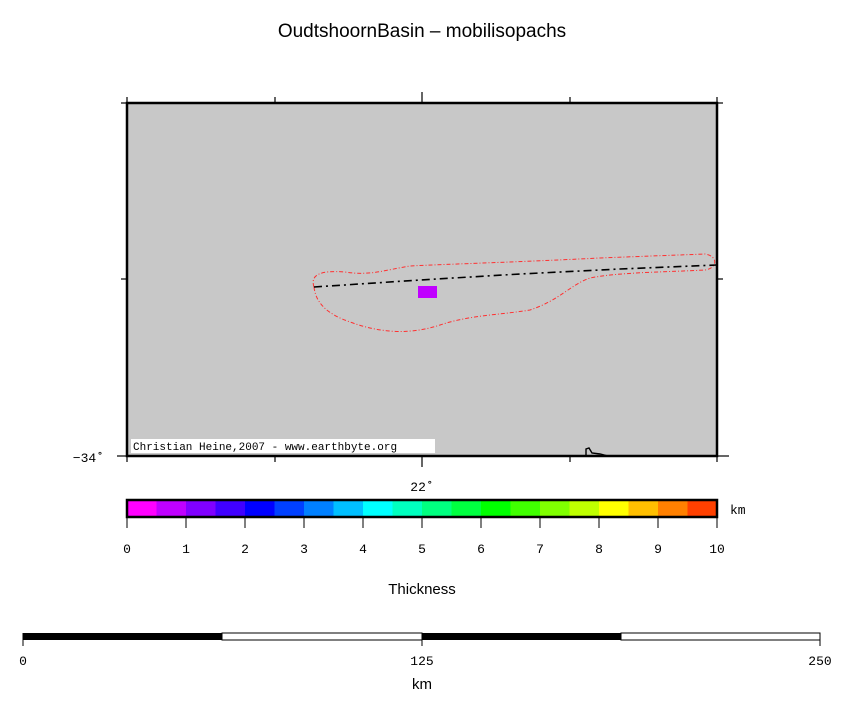 This screenshot has width=854, height=710. I want to click on credit-text: Christian Heine,2007 - www.earthbyte.org, so click(265, 448).